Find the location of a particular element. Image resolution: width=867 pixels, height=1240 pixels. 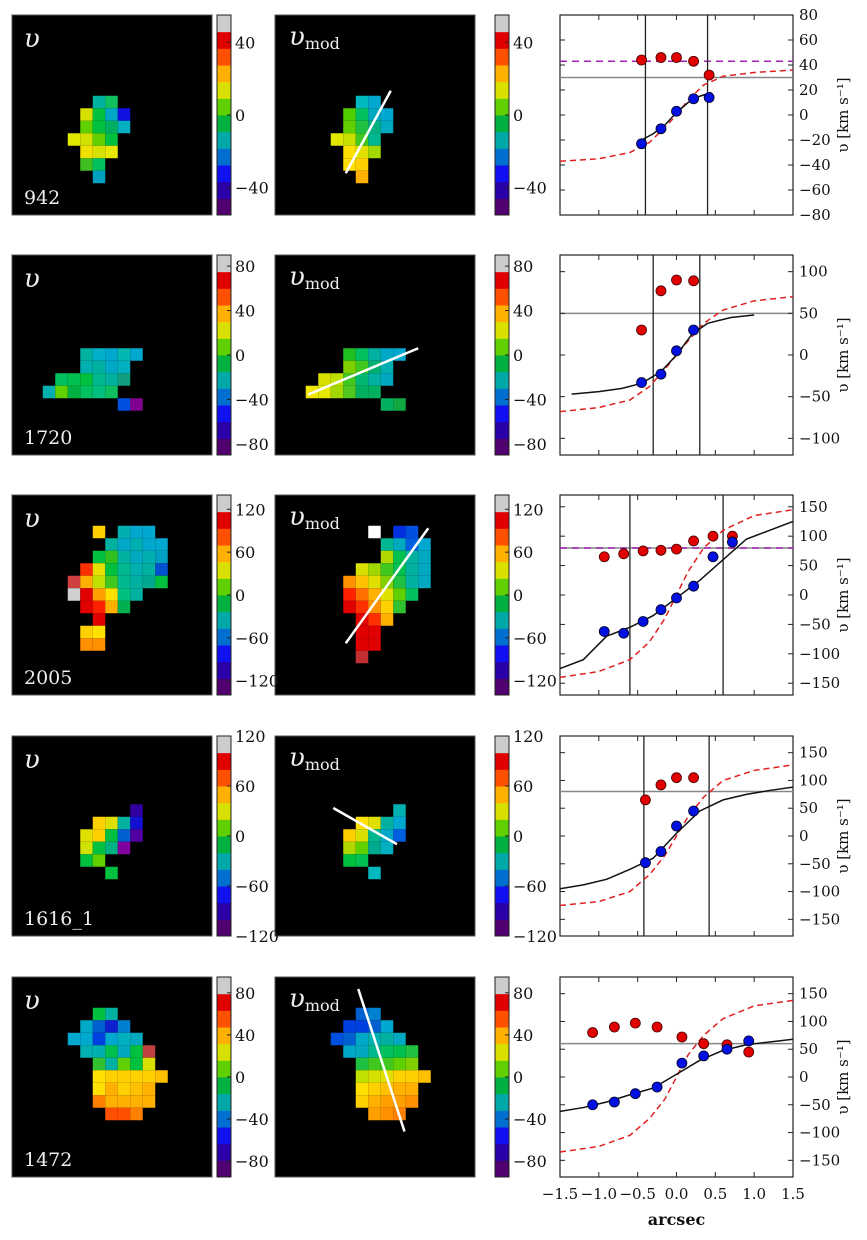

colorbar-tick-label: 120 is located at coordinates (528, 509).